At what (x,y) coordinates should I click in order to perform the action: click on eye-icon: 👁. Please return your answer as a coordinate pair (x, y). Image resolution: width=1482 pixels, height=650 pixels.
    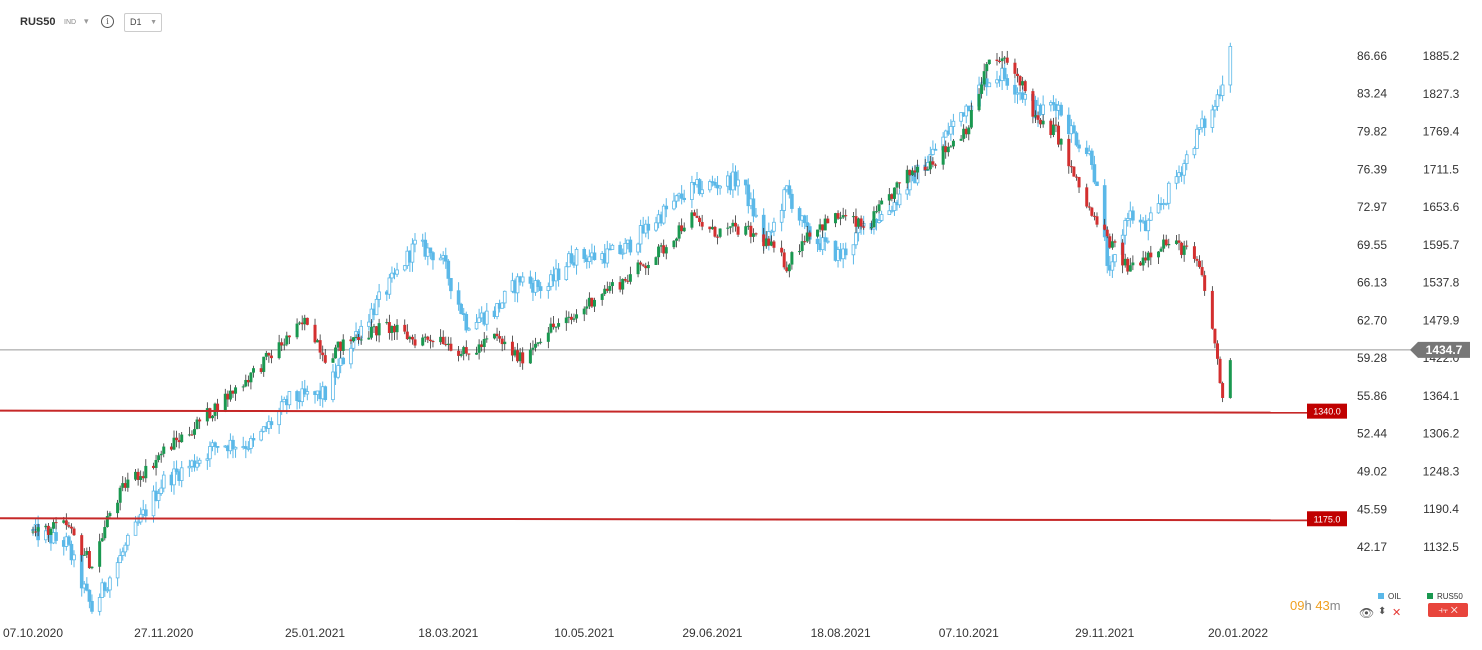
    Looking at the image, I should click on (1367, 613).